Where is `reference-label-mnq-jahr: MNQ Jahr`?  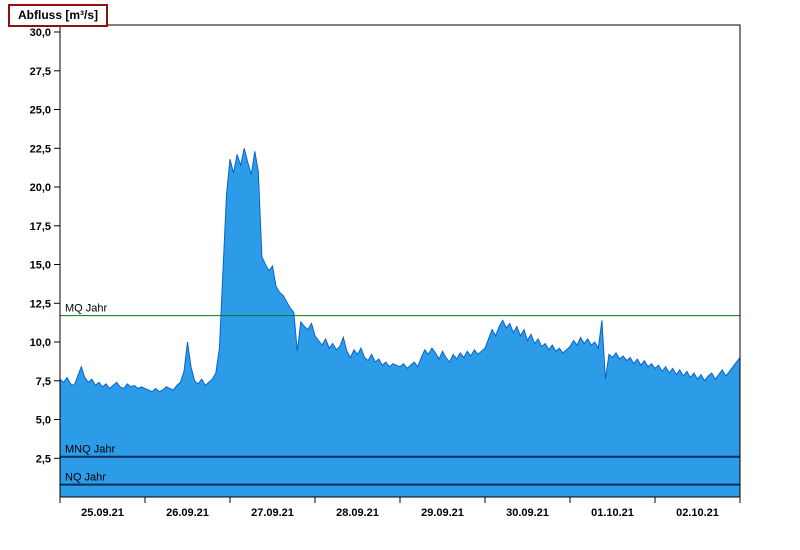
reference-label-mnq-jahr: MNQ Jahr is located at coordinates (90, 450).